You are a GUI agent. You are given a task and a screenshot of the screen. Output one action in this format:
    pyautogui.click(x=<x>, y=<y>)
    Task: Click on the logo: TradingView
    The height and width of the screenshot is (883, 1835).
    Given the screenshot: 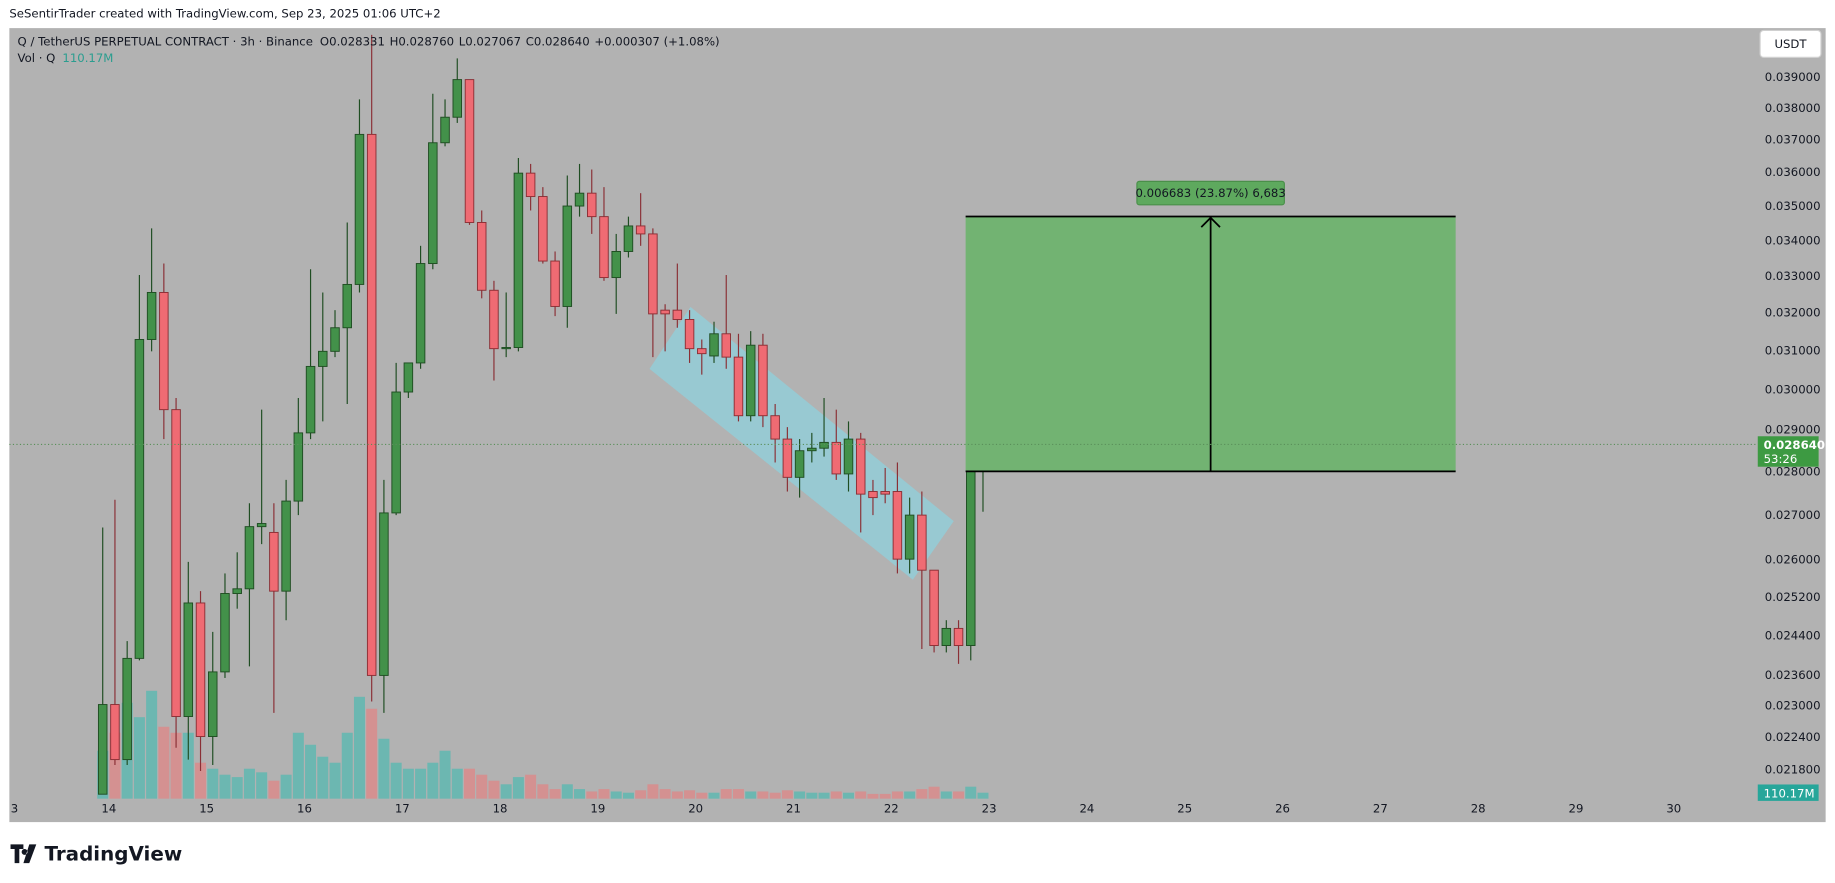 What is the action you would take?
    pyautogui.click(x=96, y=854)
    